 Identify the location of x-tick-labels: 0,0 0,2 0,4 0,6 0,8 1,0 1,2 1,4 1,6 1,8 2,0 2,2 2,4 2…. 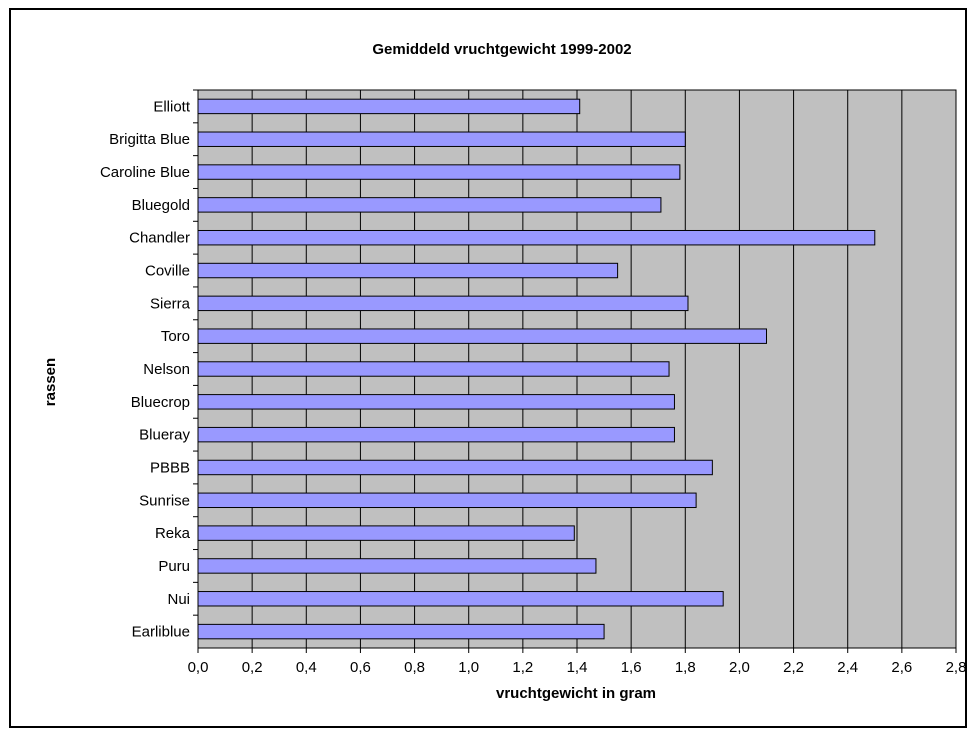
(577, 667).